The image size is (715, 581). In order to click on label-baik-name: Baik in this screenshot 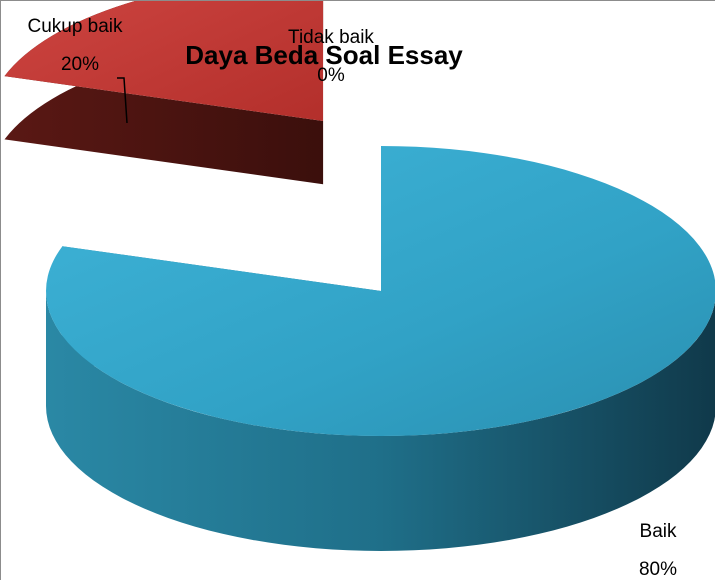, I will do `click(658, 531)`.